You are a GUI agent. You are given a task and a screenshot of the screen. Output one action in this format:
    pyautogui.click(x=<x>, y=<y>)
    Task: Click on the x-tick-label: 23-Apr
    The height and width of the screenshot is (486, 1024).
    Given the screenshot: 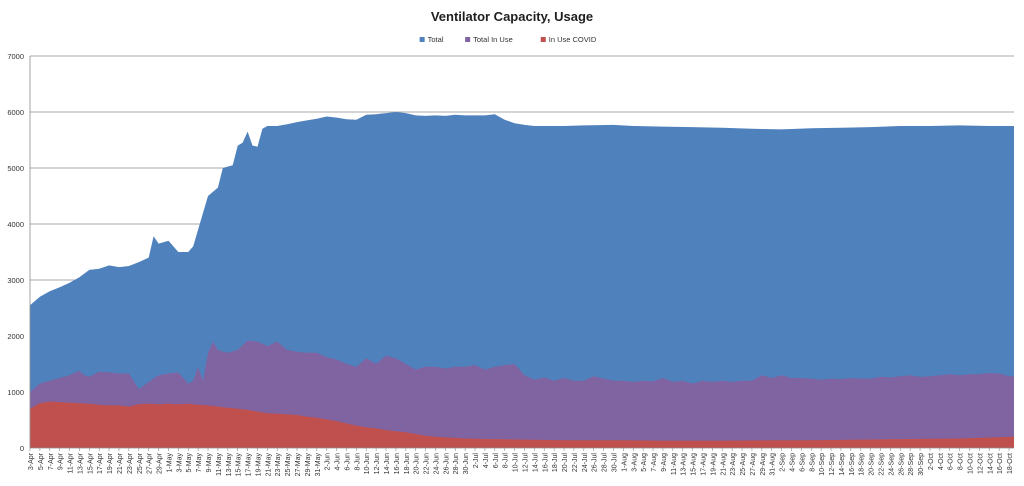 What is the action you would take?
    pyautogui.click(x=130, y=463)
    